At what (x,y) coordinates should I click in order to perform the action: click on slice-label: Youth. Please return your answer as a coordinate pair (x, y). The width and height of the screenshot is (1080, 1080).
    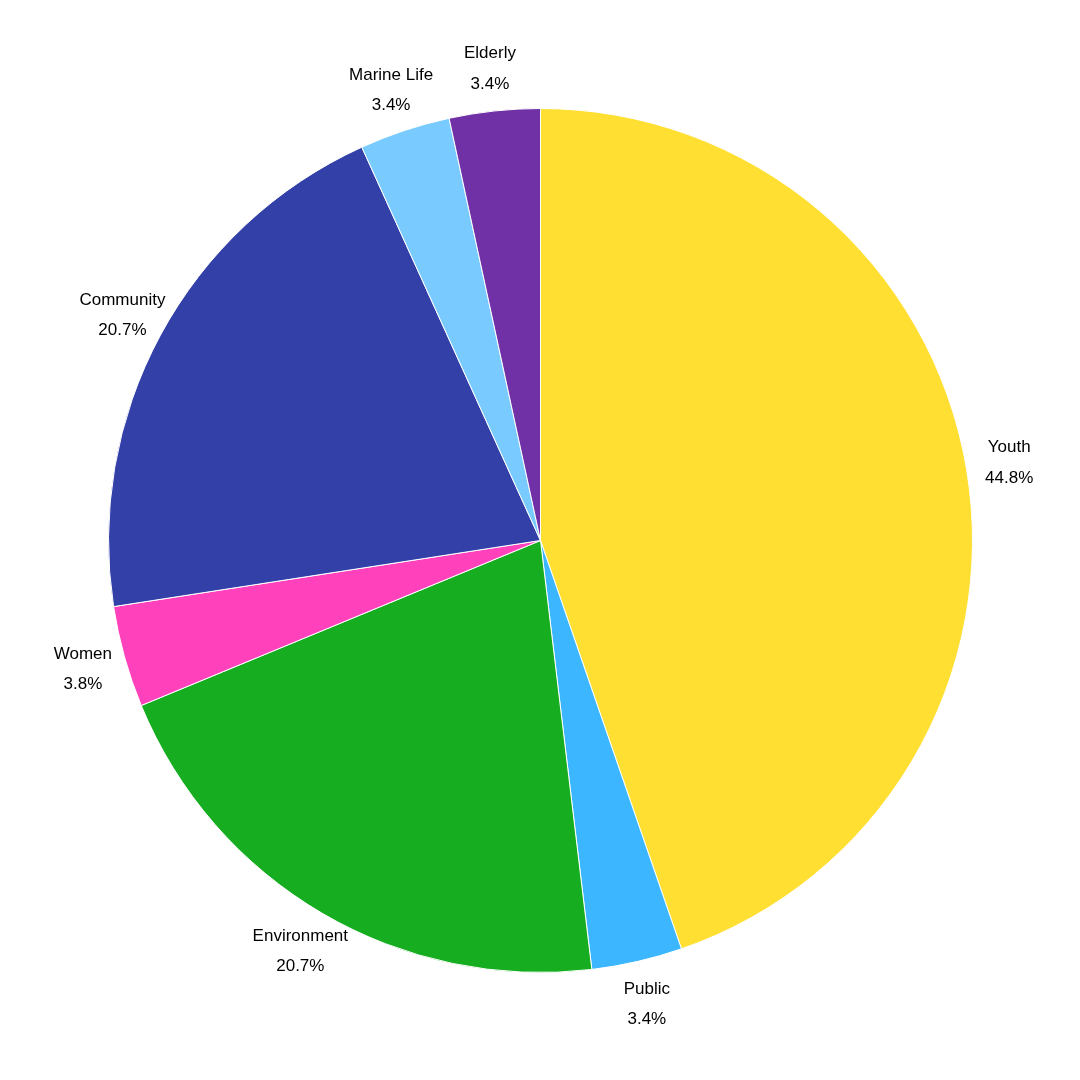
    Looking at the image, I should click on (1009, 447).